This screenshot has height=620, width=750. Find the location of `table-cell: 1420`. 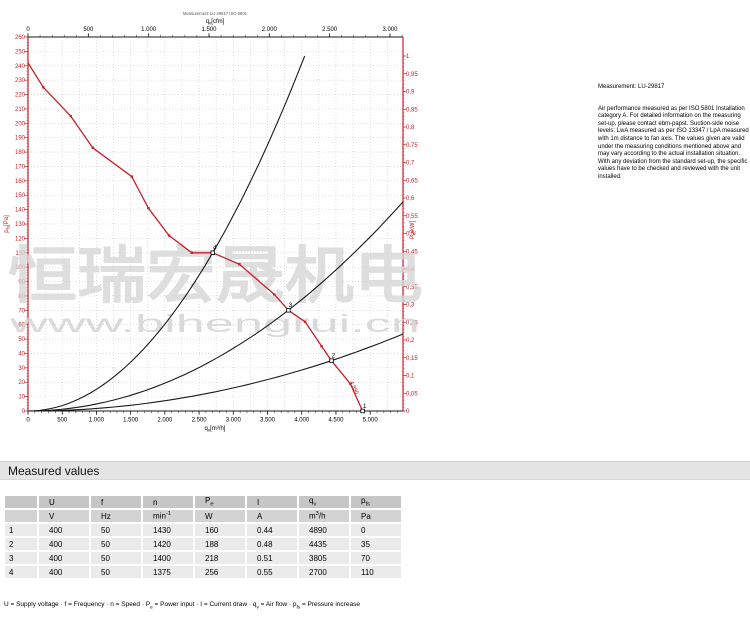

table-cell: 1420 is located at coordinates (168, 544).